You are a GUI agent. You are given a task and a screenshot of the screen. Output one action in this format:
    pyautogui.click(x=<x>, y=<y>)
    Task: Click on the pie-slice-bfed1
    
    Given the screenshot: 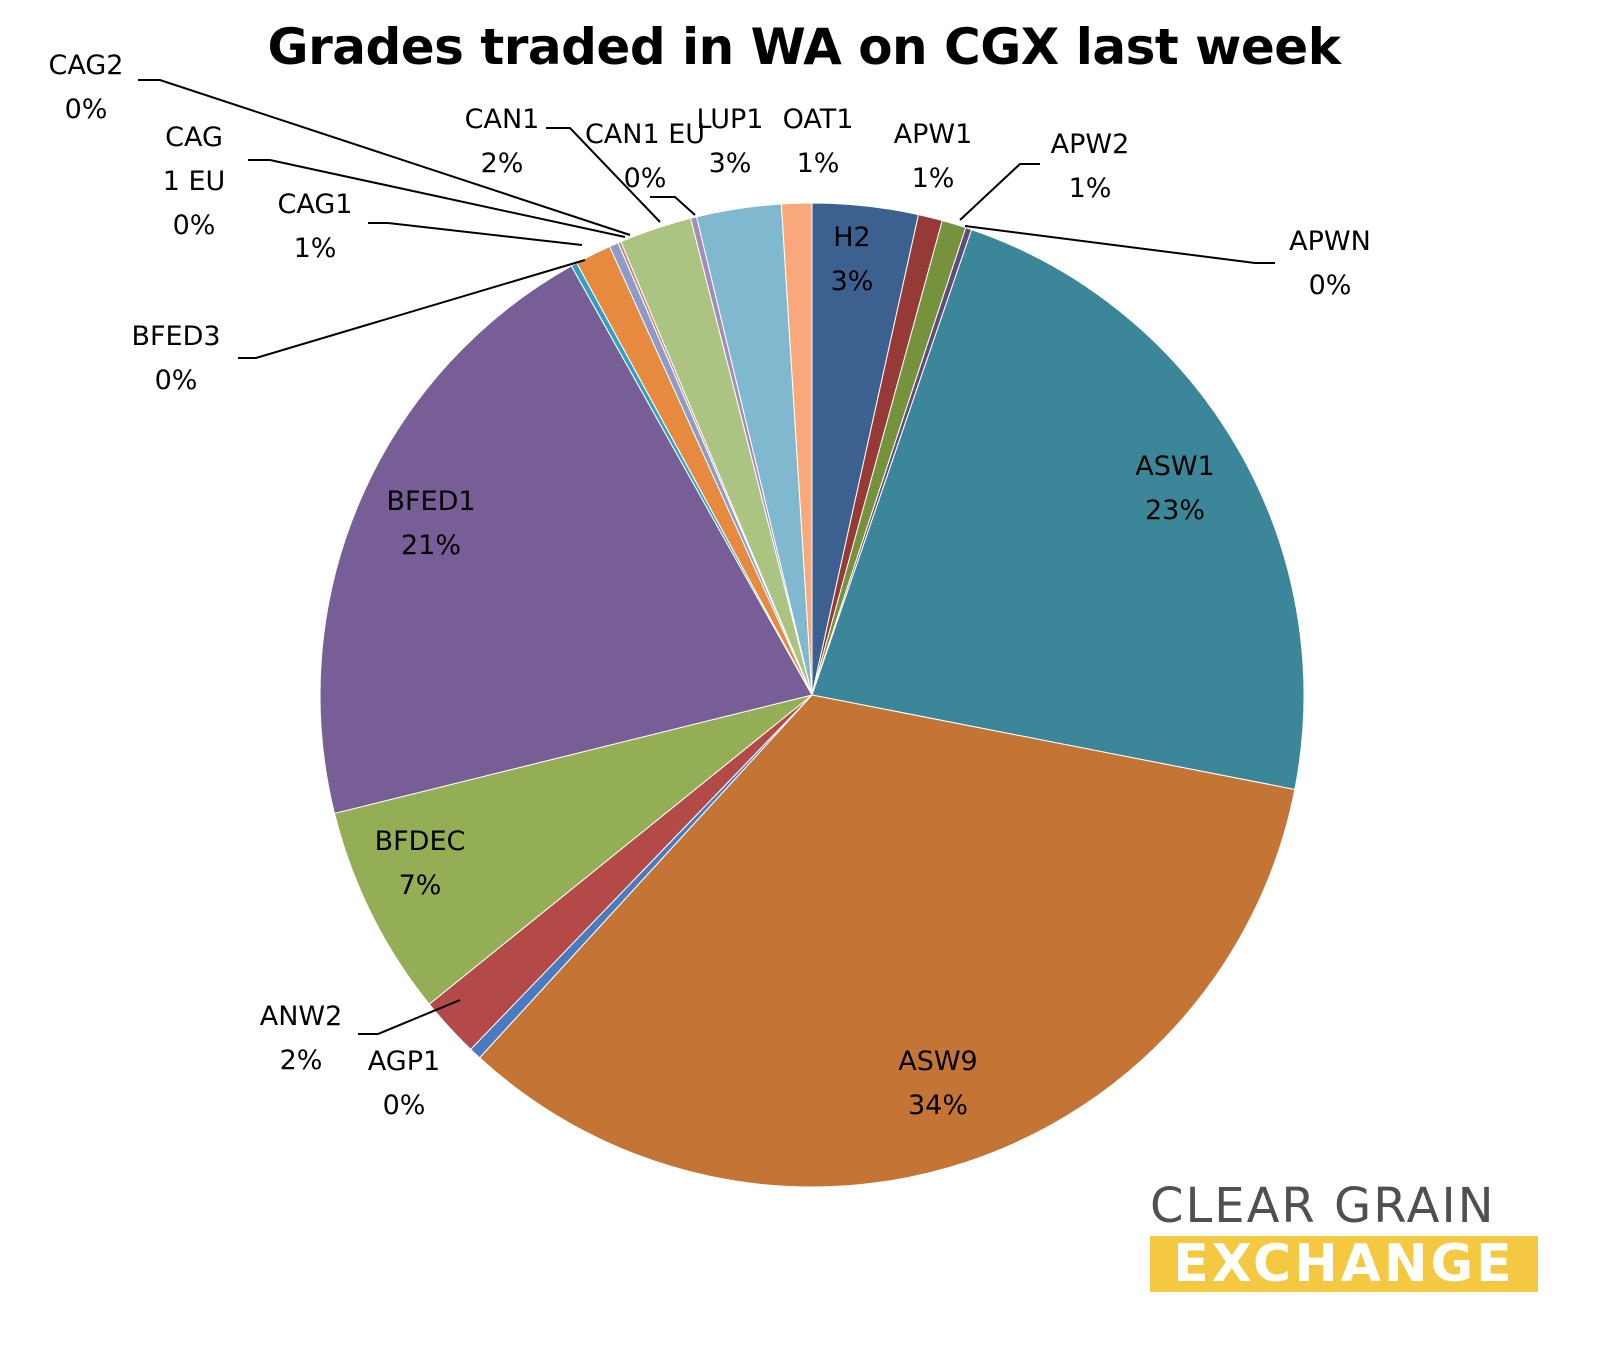 What is the action you would take?
    pyautogui.click(x=566, y=540)
    